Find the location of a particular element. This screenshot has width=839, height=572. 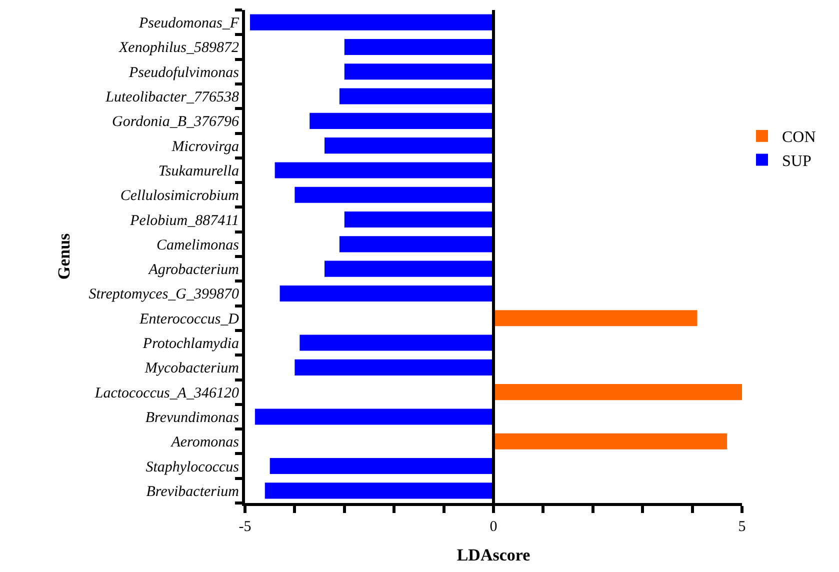

y-tick-label: Lactococcus_A_346120 is located at coordinates (167, 393).